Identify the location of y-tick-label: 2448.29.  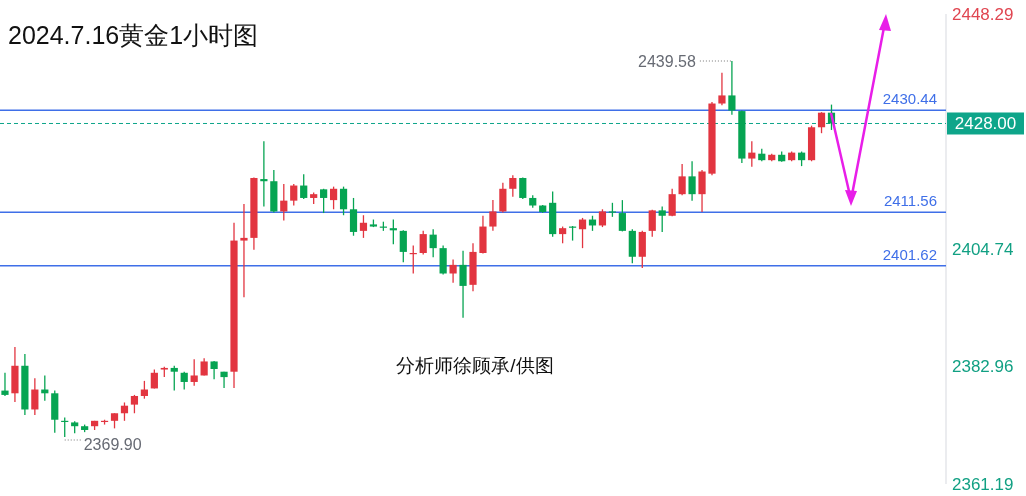
(983, 14).